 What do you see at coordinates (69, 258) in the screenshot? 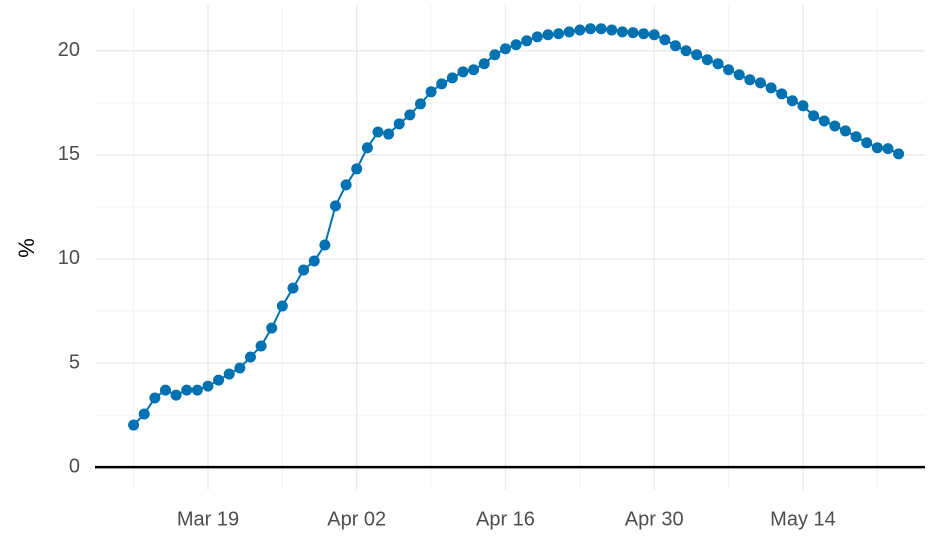
I see `y-tick-label: 10` at bounding box center [69, 258].